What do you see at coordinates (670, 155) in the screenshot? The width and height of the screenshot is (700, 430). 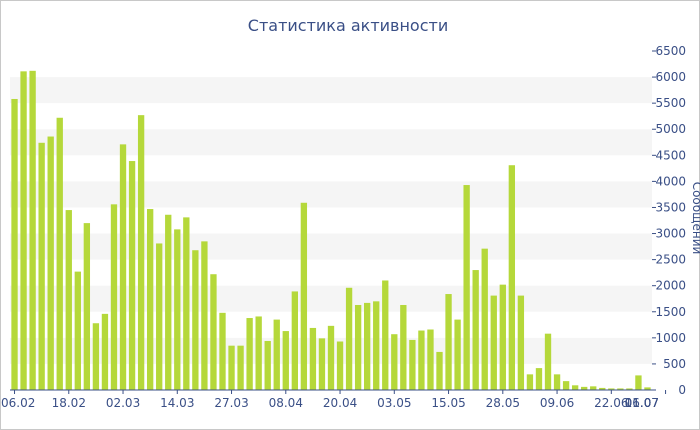 I see `y-tick-label: 4500` at bounding box center [670, 155].